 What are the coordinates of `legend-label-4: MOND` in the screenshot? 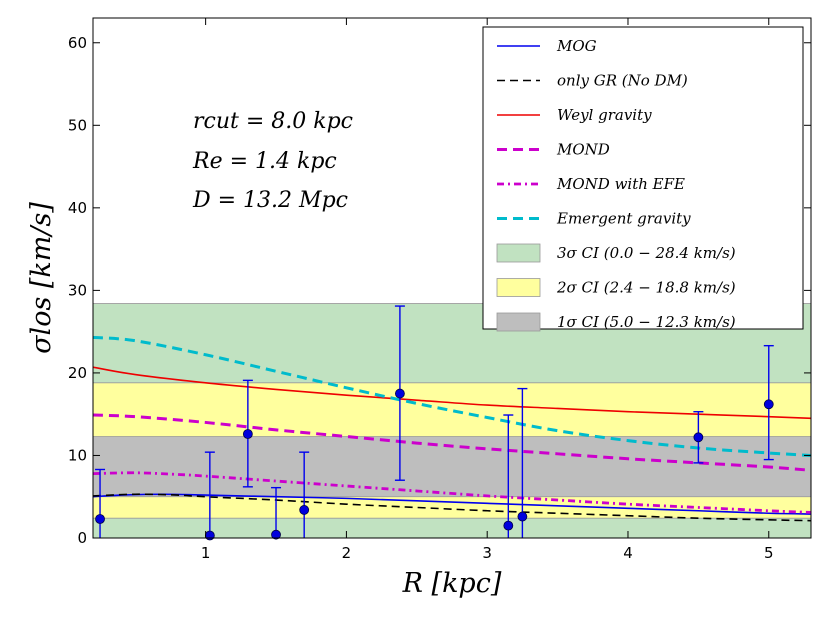 It's located at (583, 150).